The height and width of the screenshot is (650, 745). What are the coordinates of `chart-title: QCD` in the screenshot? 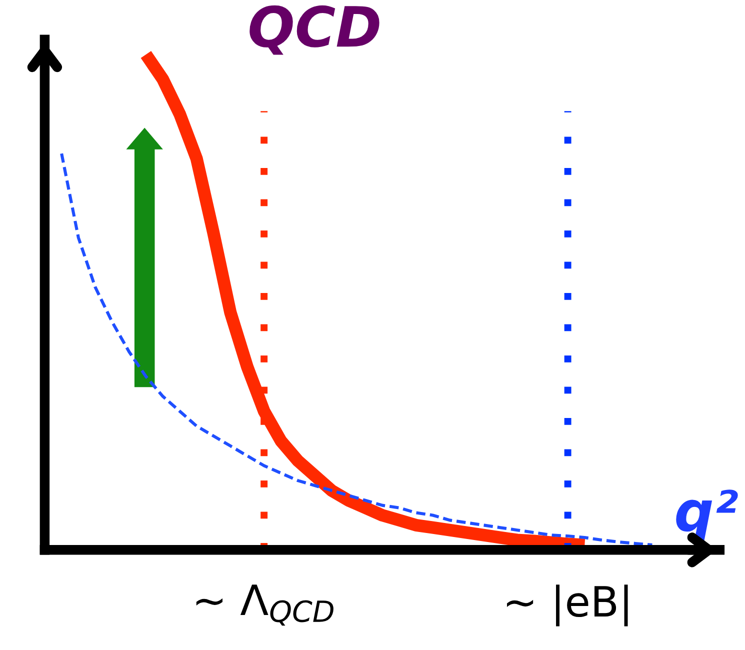 It's located at (315, 30).